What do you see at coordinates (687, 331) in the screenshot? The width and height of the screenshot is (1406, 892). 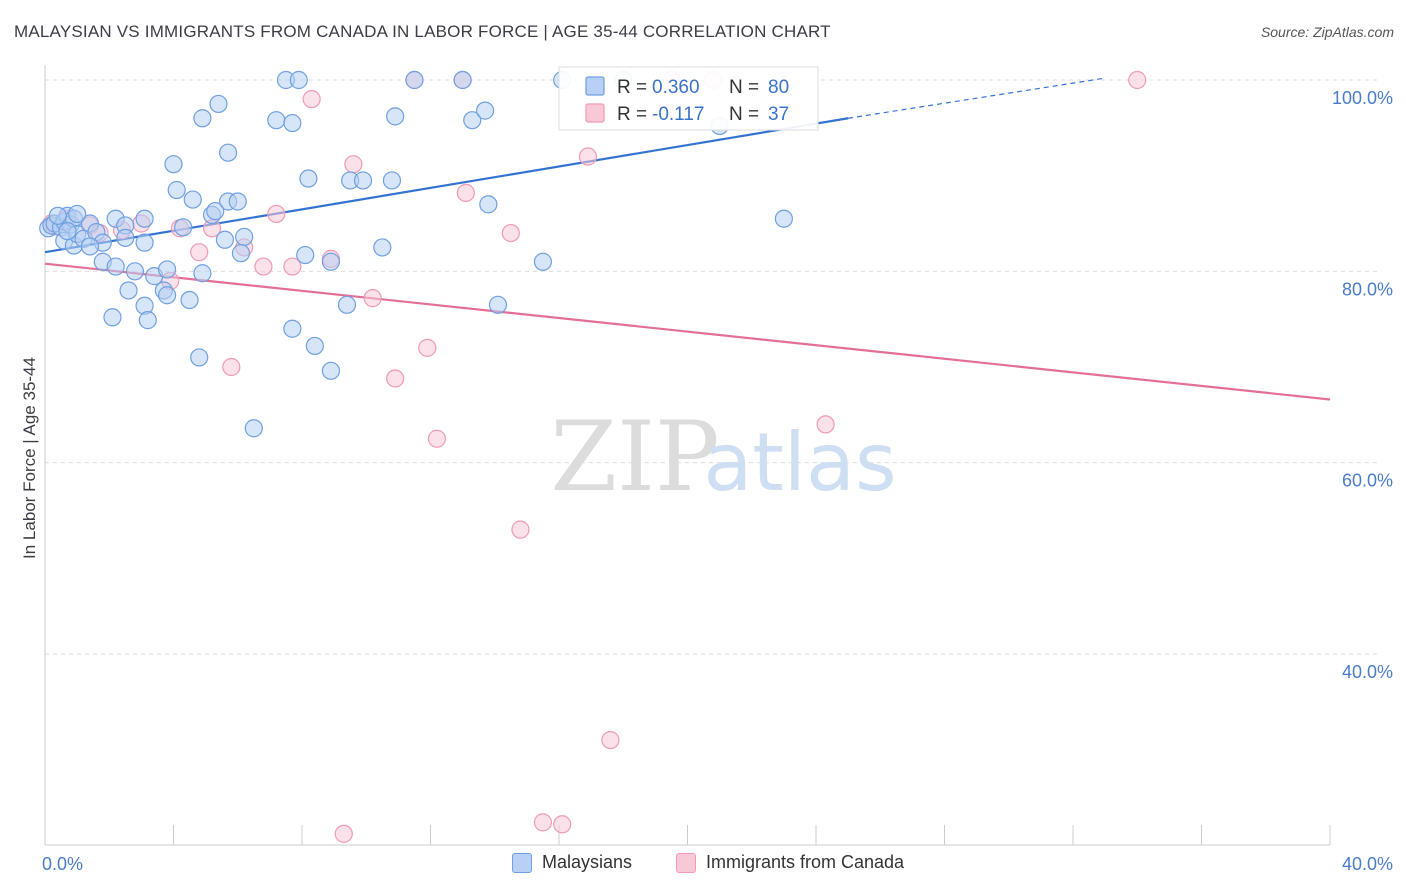 I see `trend-line-canada` at bounding box center [687, 331].